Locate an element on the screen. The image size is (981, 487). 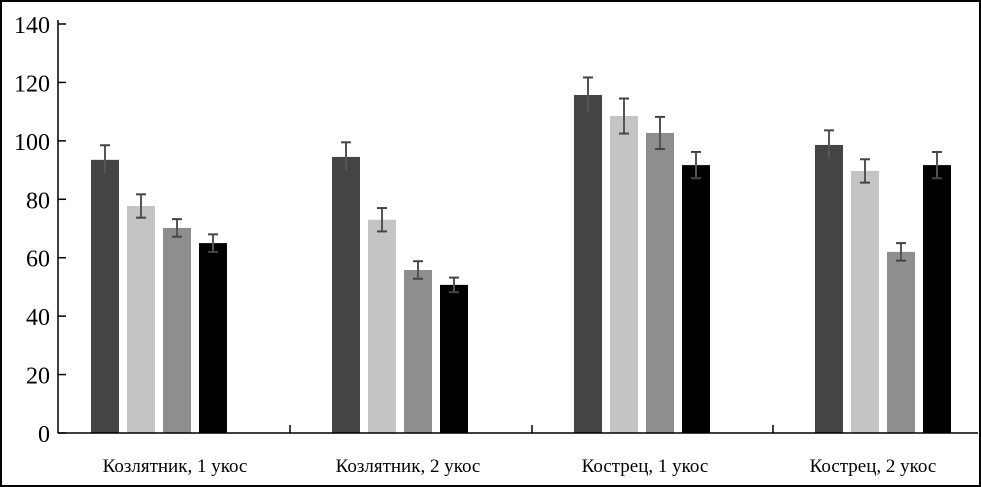
y-tick-label: 40 is located at coordinates (38, 318).